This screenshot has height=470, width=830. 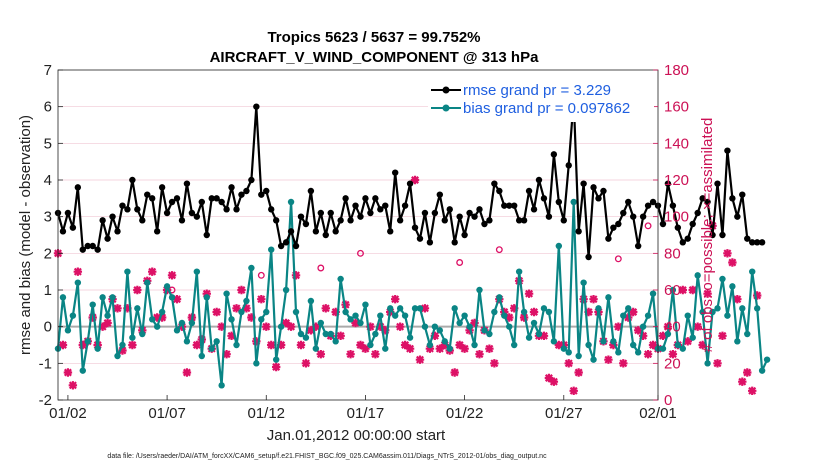 I want to click on y-right-tick-label: 120, so click(x=676, y=180).